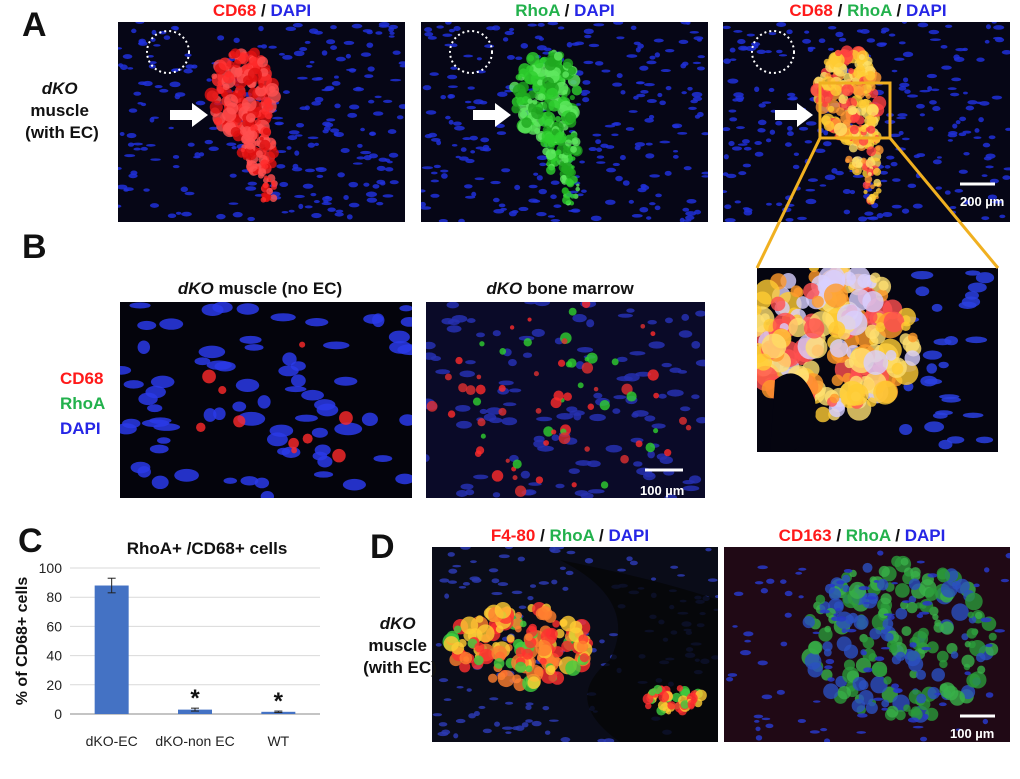  What do you see at coordinates (82, 403) in the screenshot?
I see `legend-entry: RhoA` at bounding box center [82, 403].